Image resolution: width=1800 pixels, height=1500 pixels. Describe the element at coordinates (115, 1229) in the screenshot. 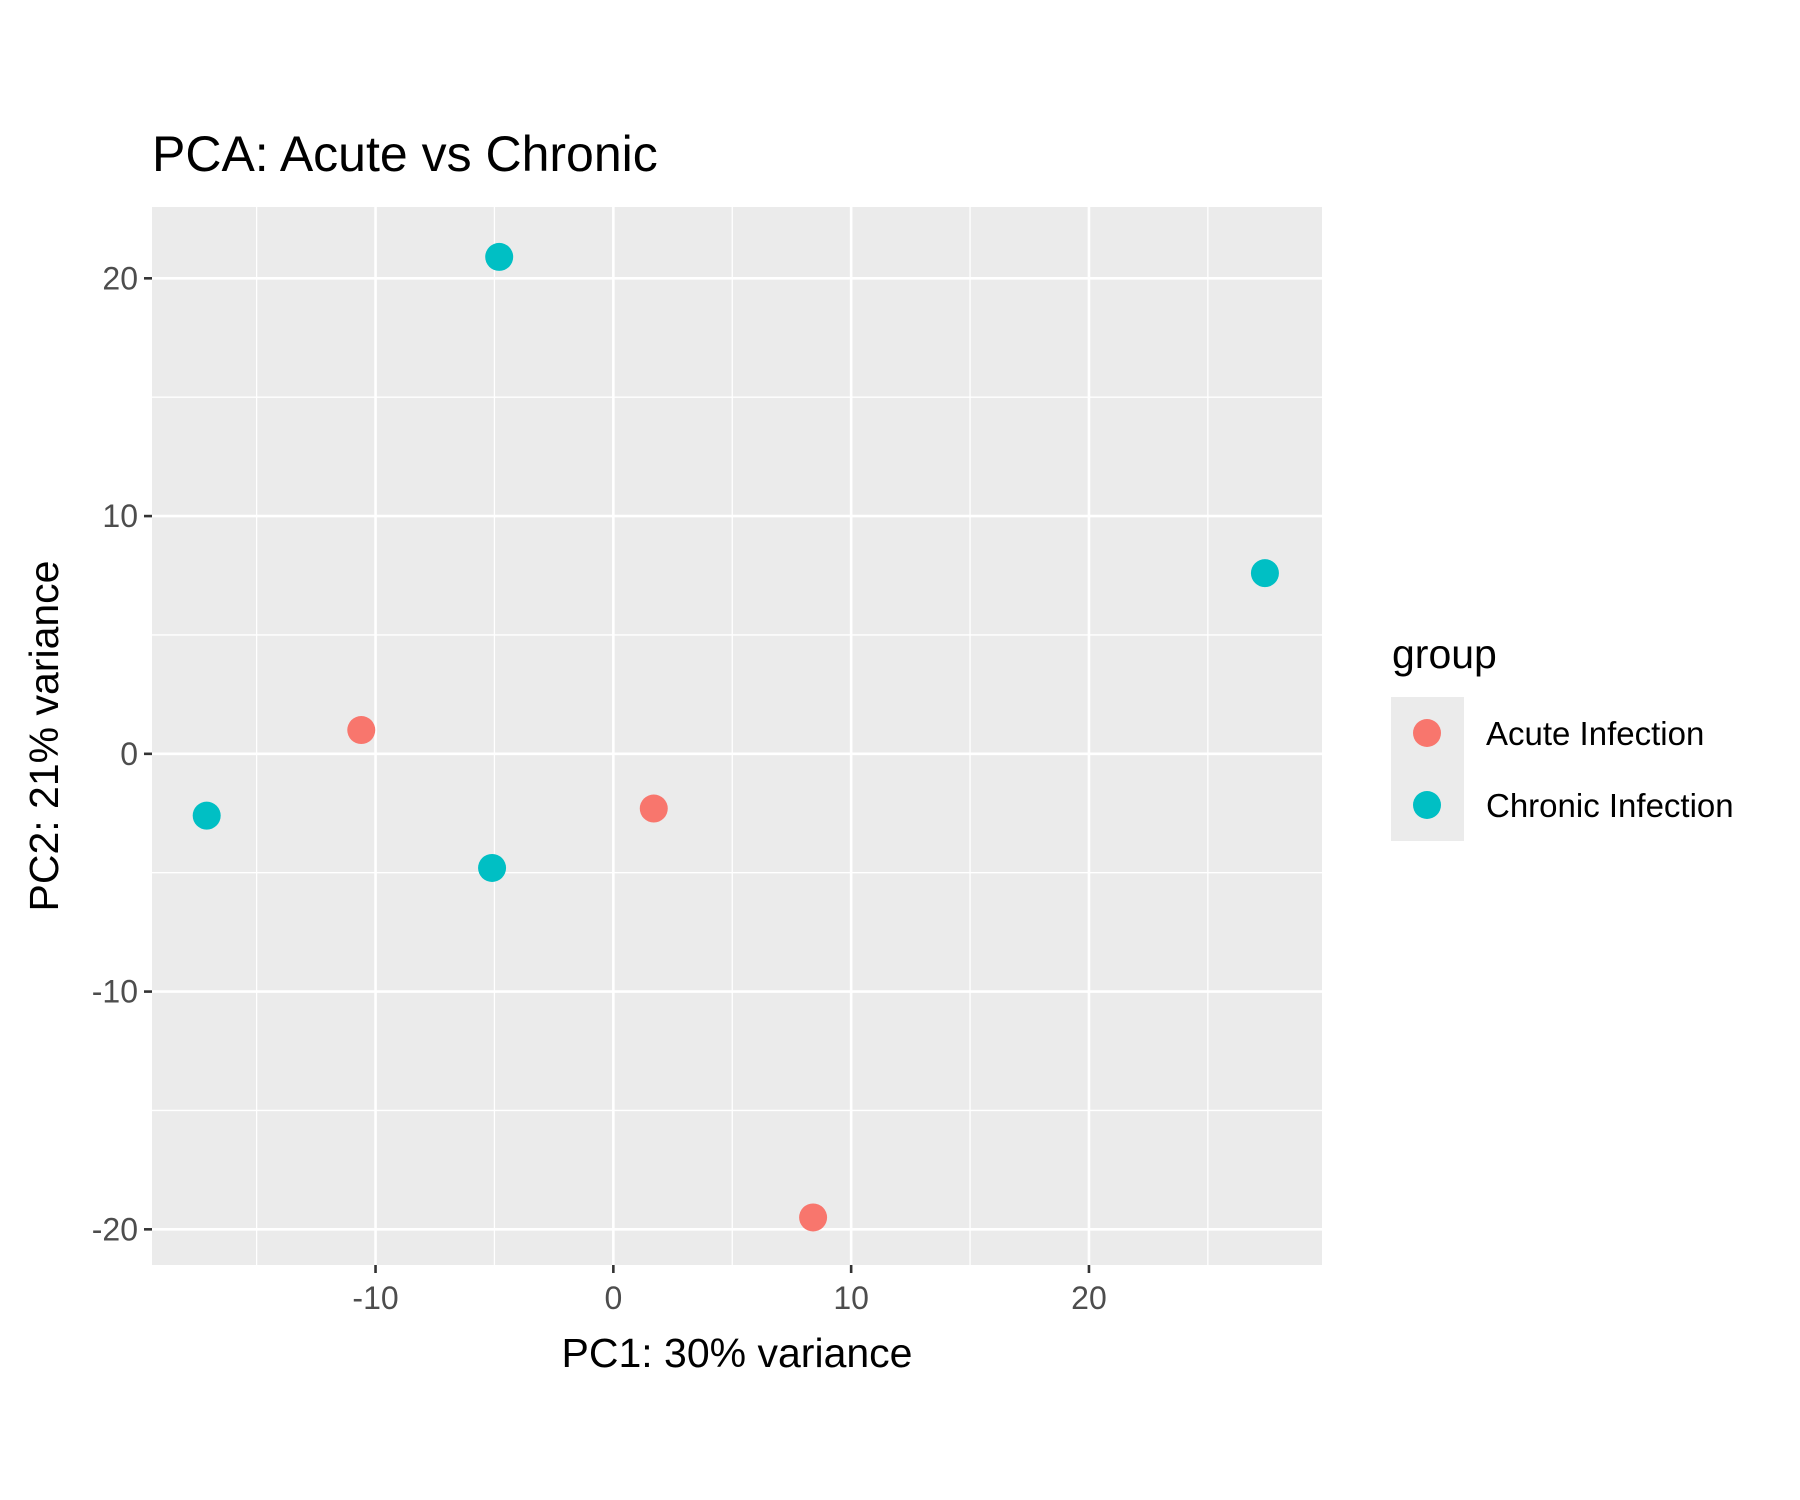

I see `y-tick-label: -20` at that location.